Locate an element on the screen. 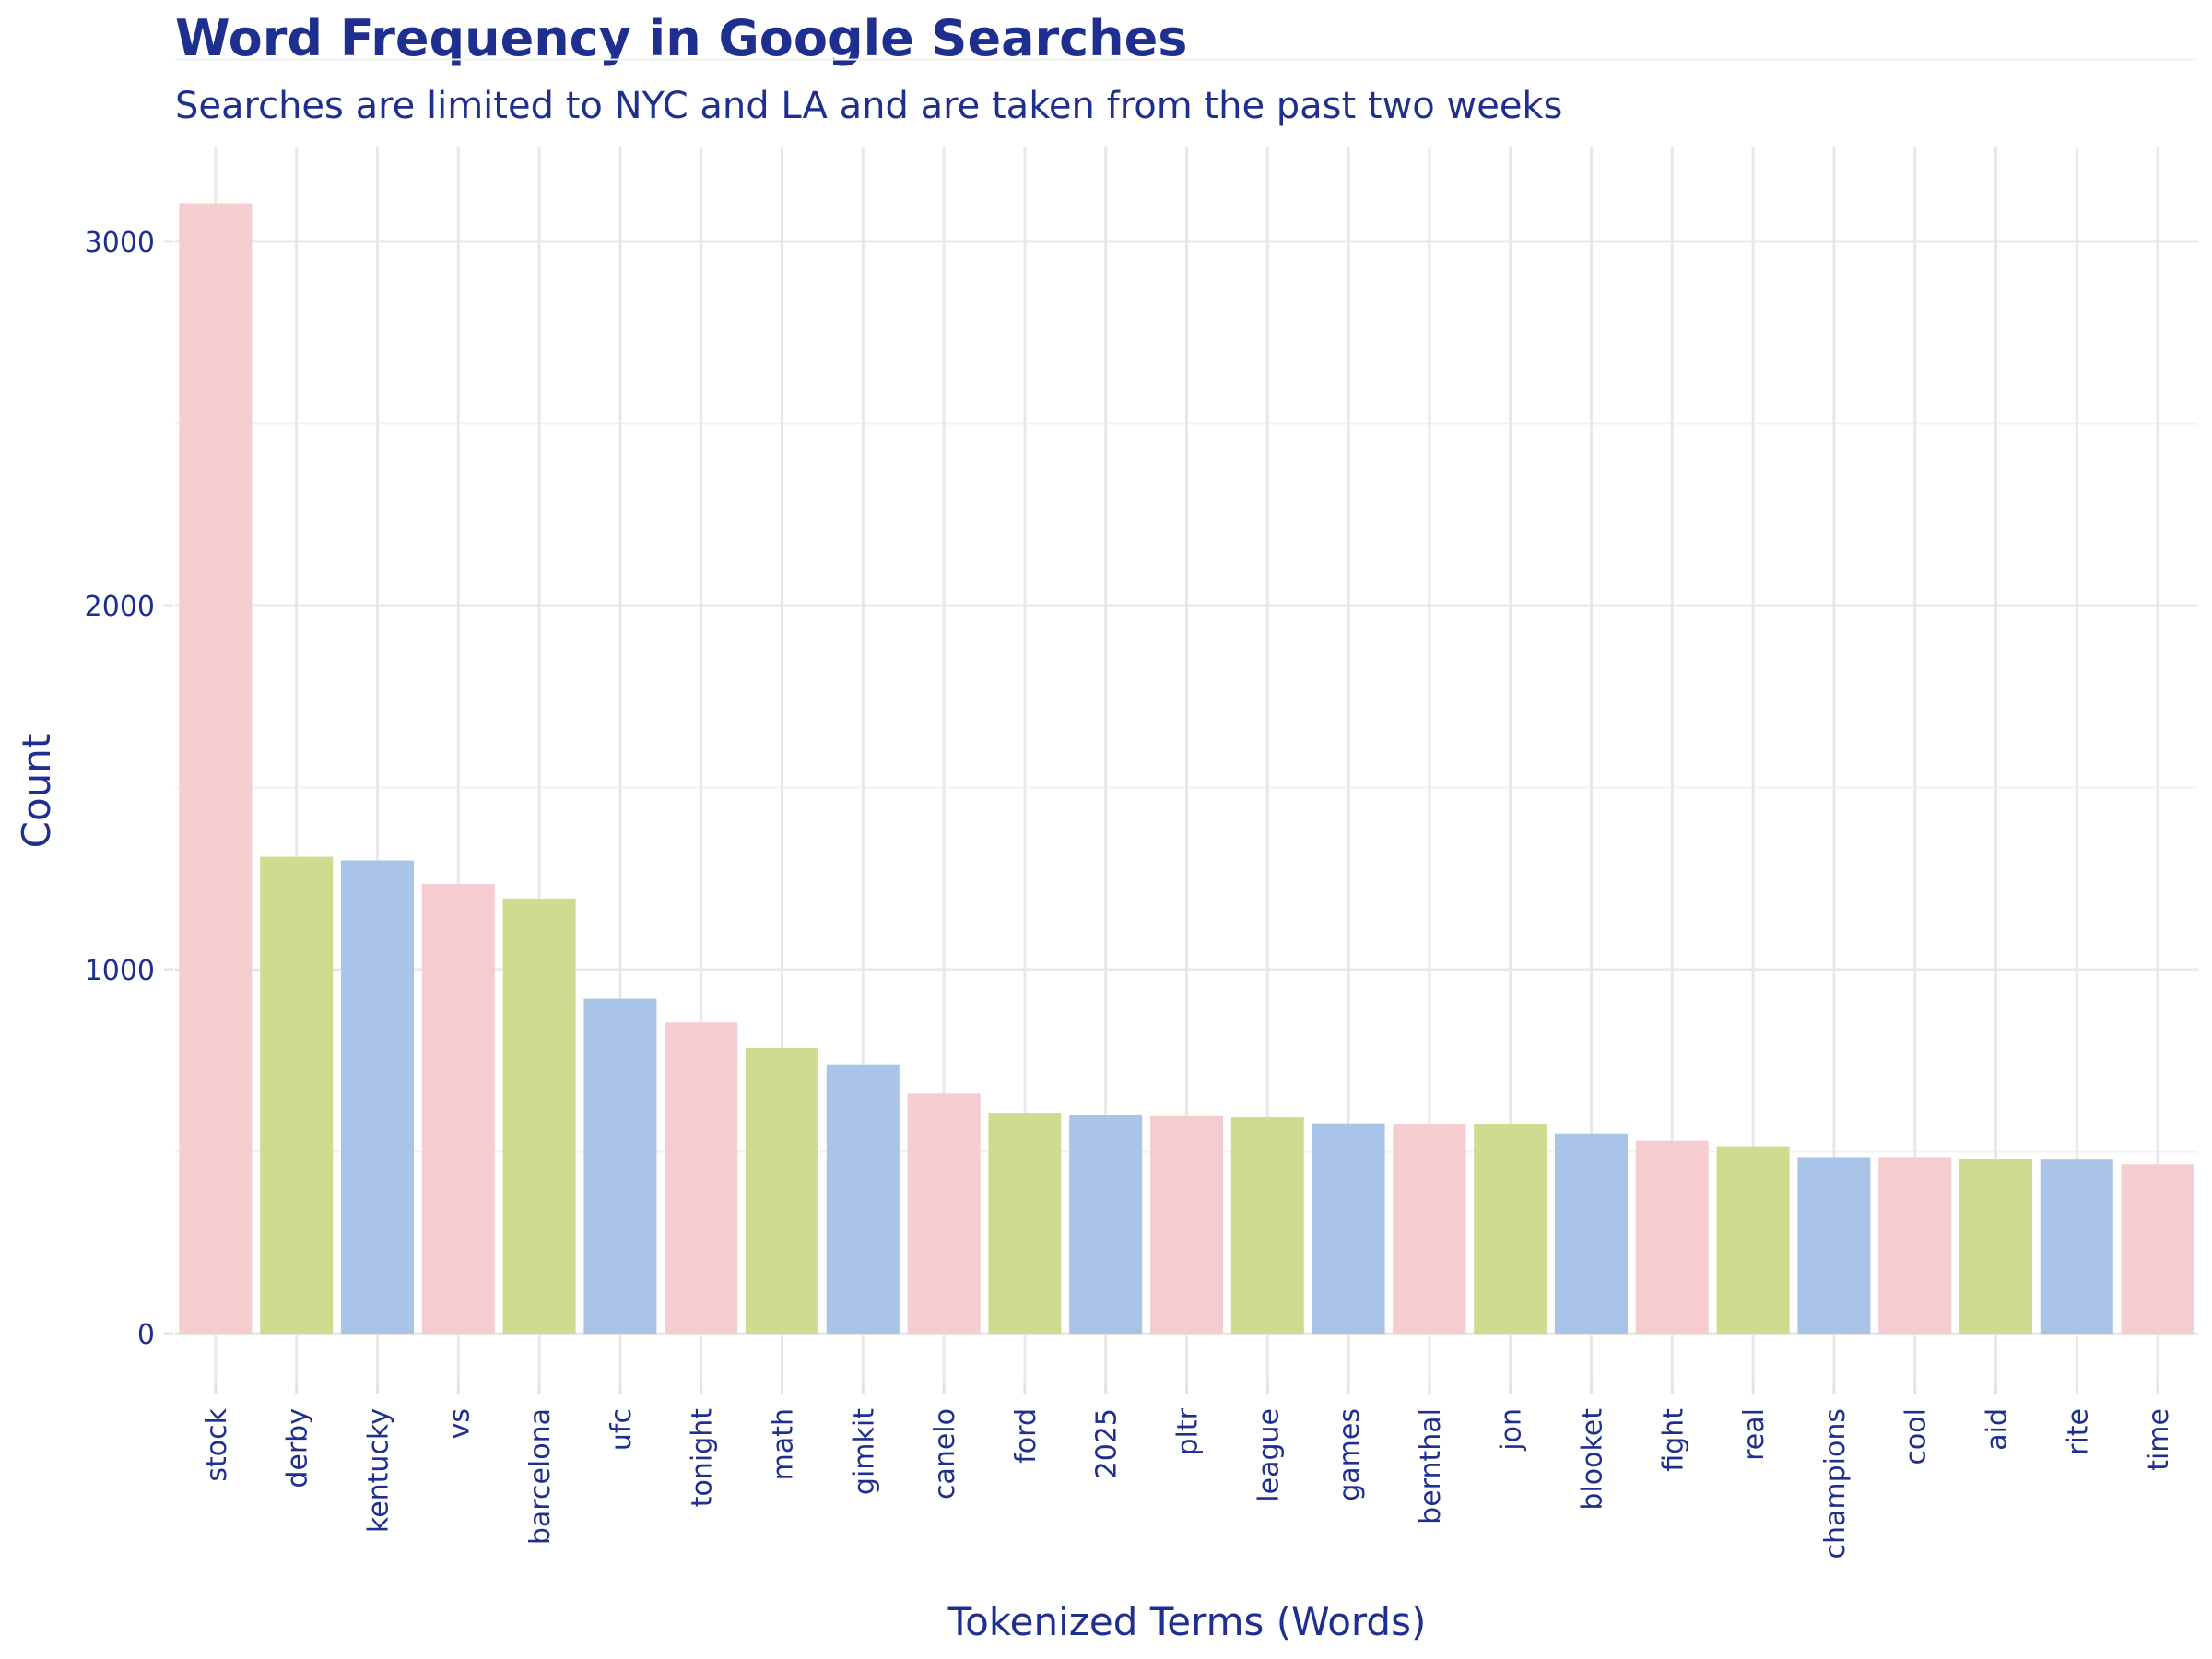 The image size is (2212, 1659). x-tick-label-tonight: tonight is located at coordinates (703, 1458).